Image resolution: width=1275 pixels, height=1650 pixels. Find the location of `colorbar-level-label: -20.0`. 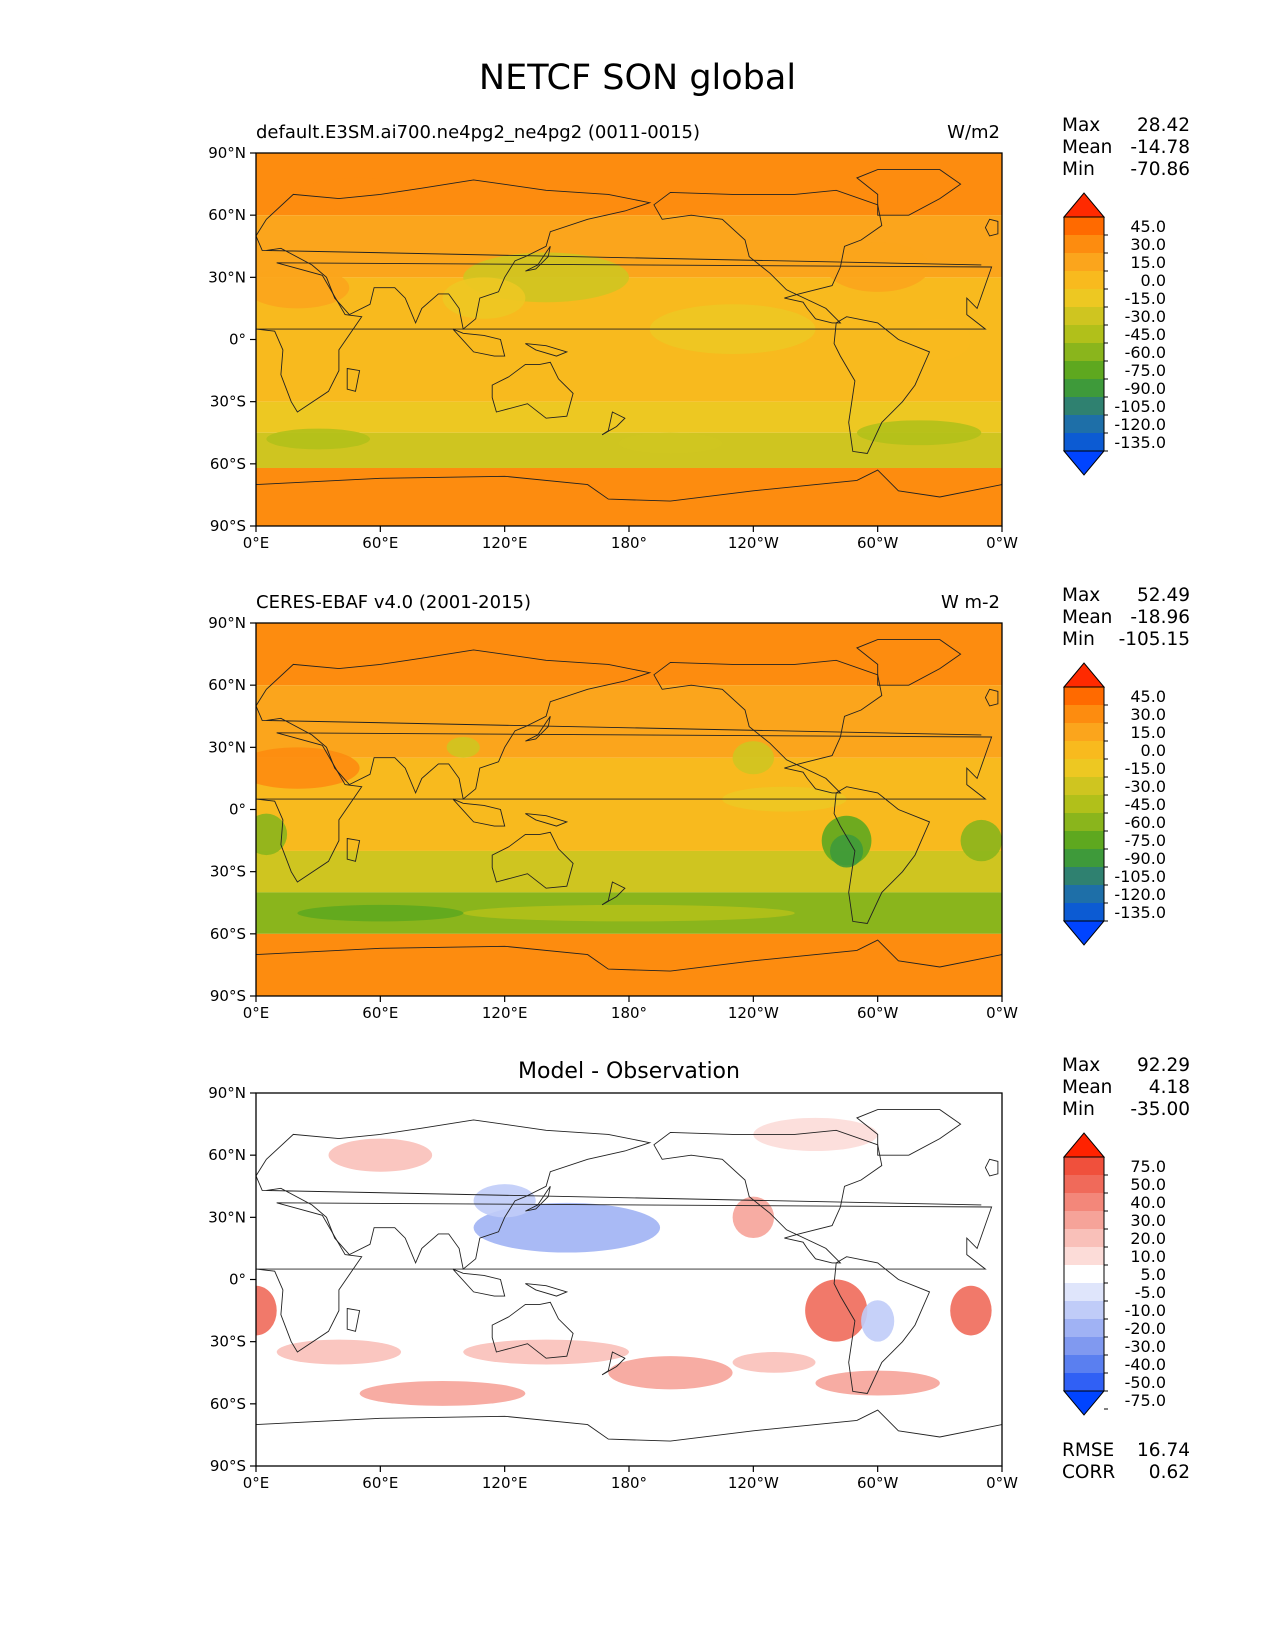

colorbar-level-label: -20.0 is located at coordinates (1145, 1328).